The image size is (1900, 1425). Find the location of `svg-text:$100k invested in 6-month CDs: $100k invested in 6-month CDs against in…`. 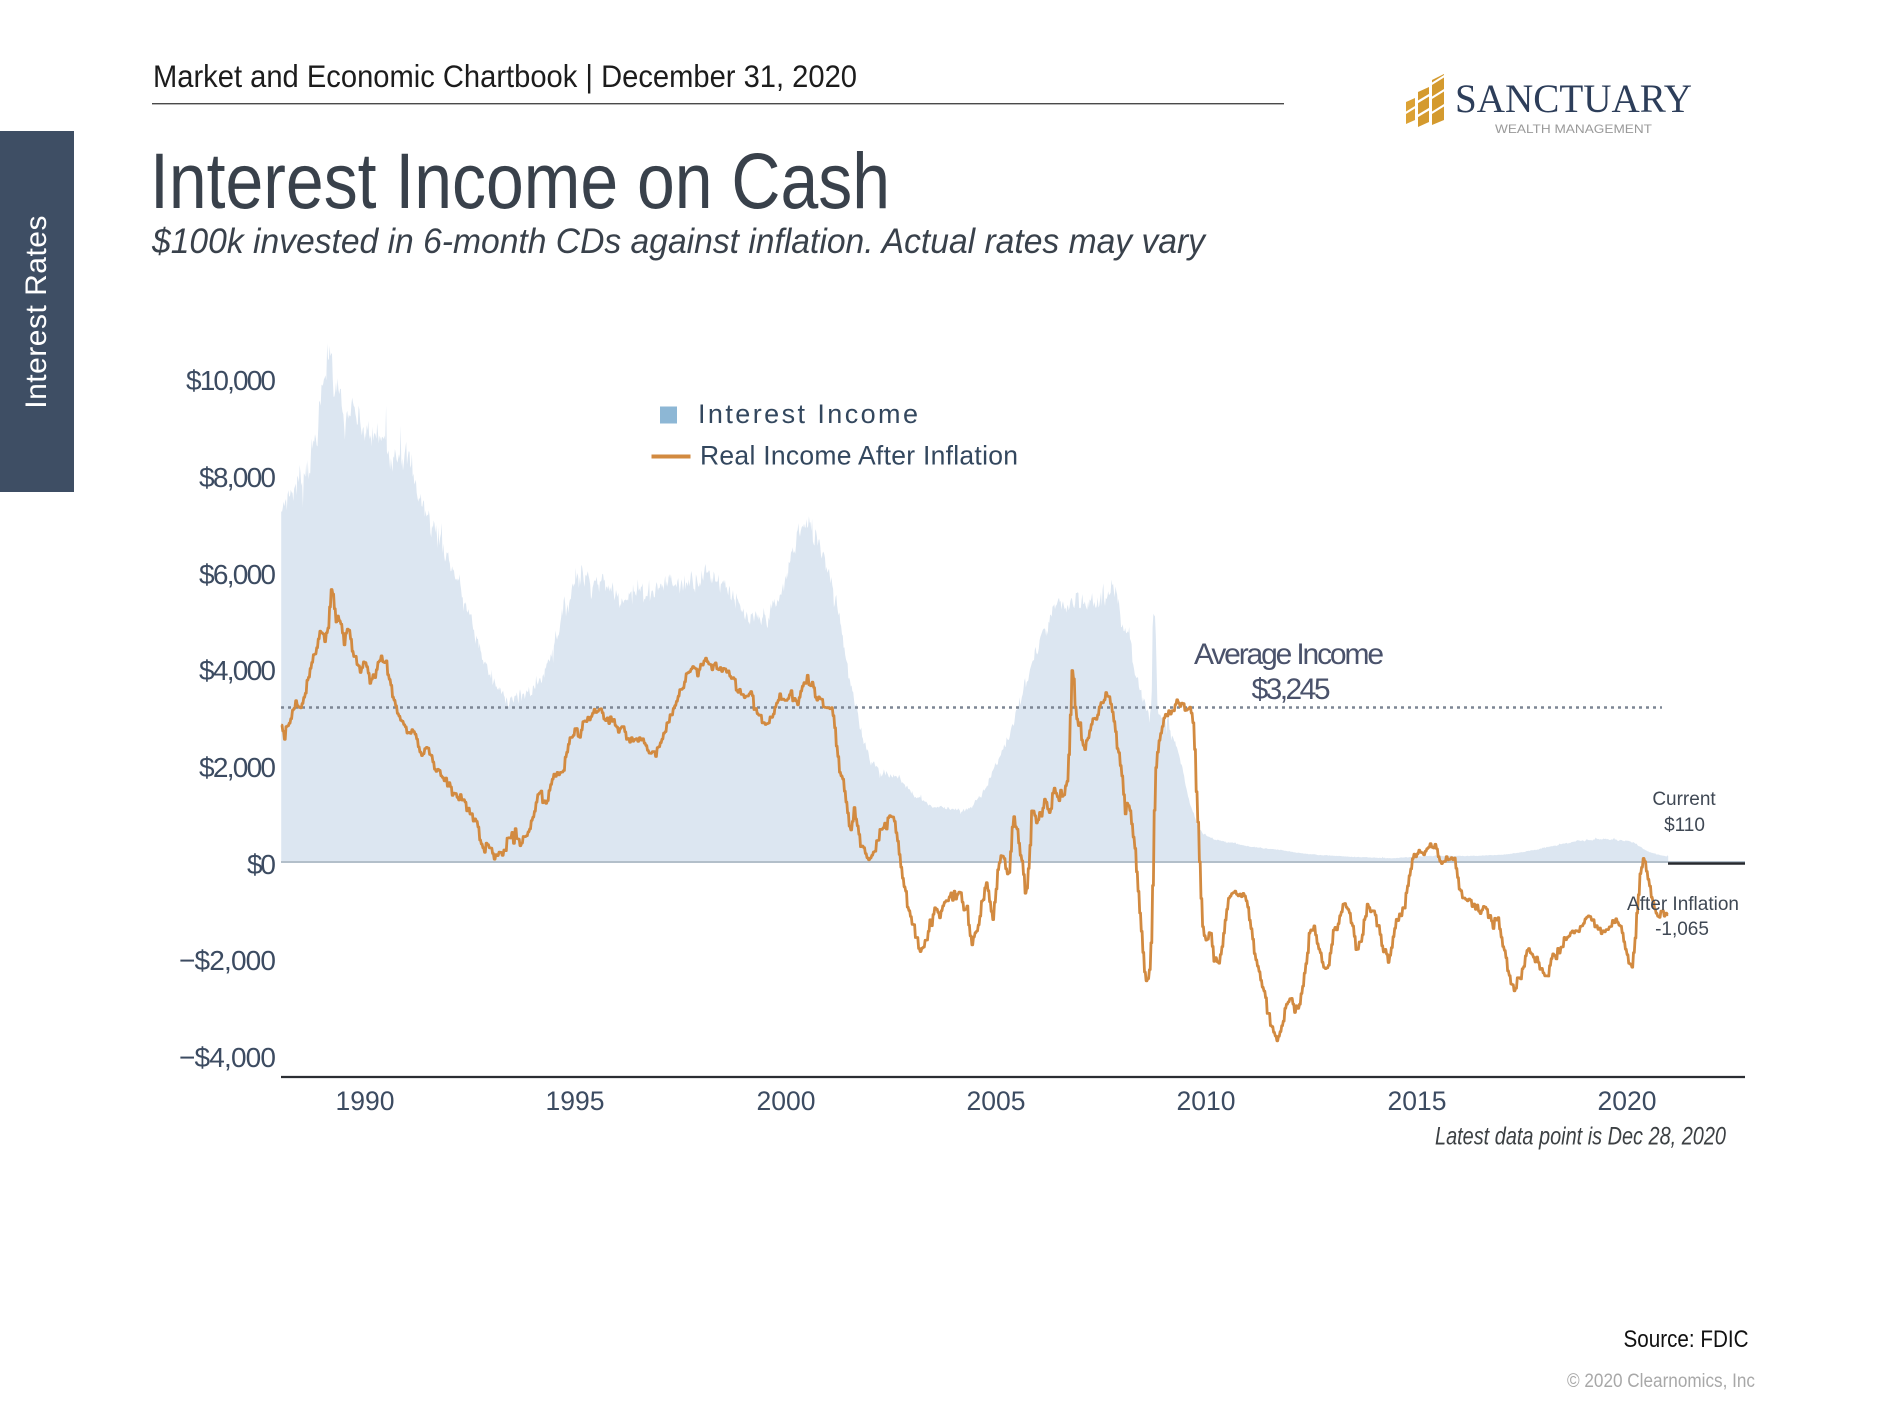

svg-text:$100k invested in 6-month CDs: $100k invested in 6-month CDs against in… is located at coordinates (679, 241).